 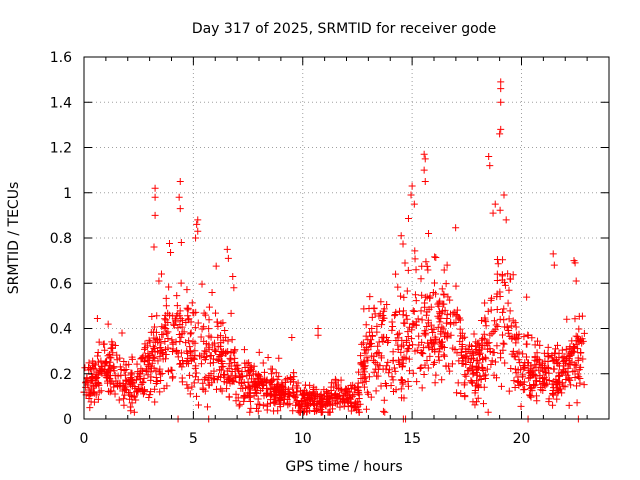 I want to click on y-tick-label: 1, so click(x=67, y=194).